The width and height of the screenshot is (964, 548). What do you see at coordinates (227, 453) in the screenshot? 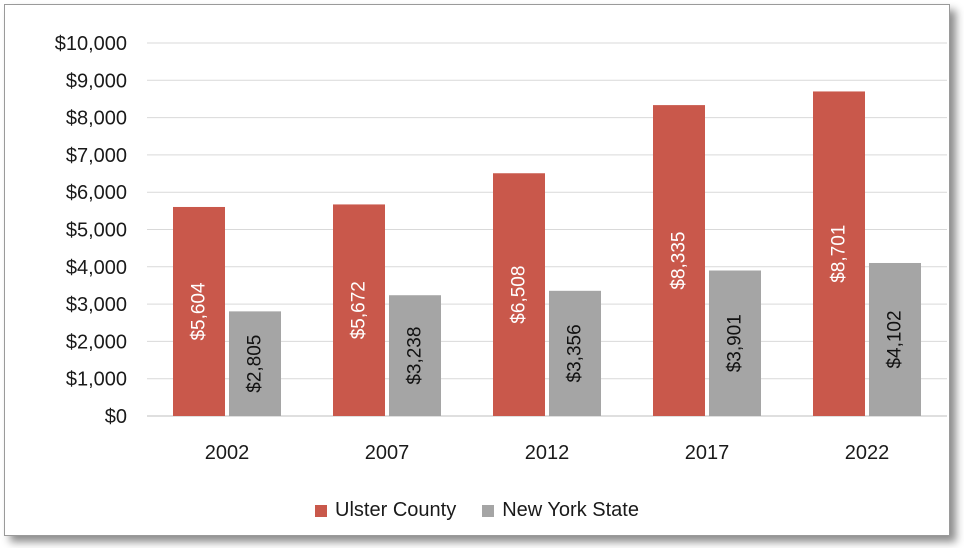
I see `x-tick-label: 2002` at bounding box center [227, 453].